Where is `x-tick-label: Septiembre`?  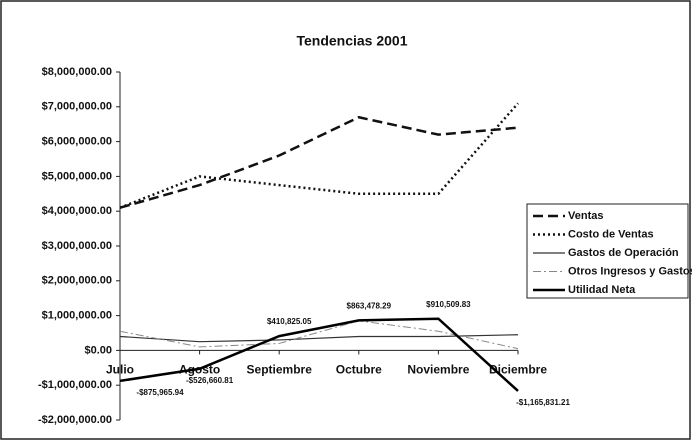
x-tick-label: Septiembre is located at coordinates (280, 370).